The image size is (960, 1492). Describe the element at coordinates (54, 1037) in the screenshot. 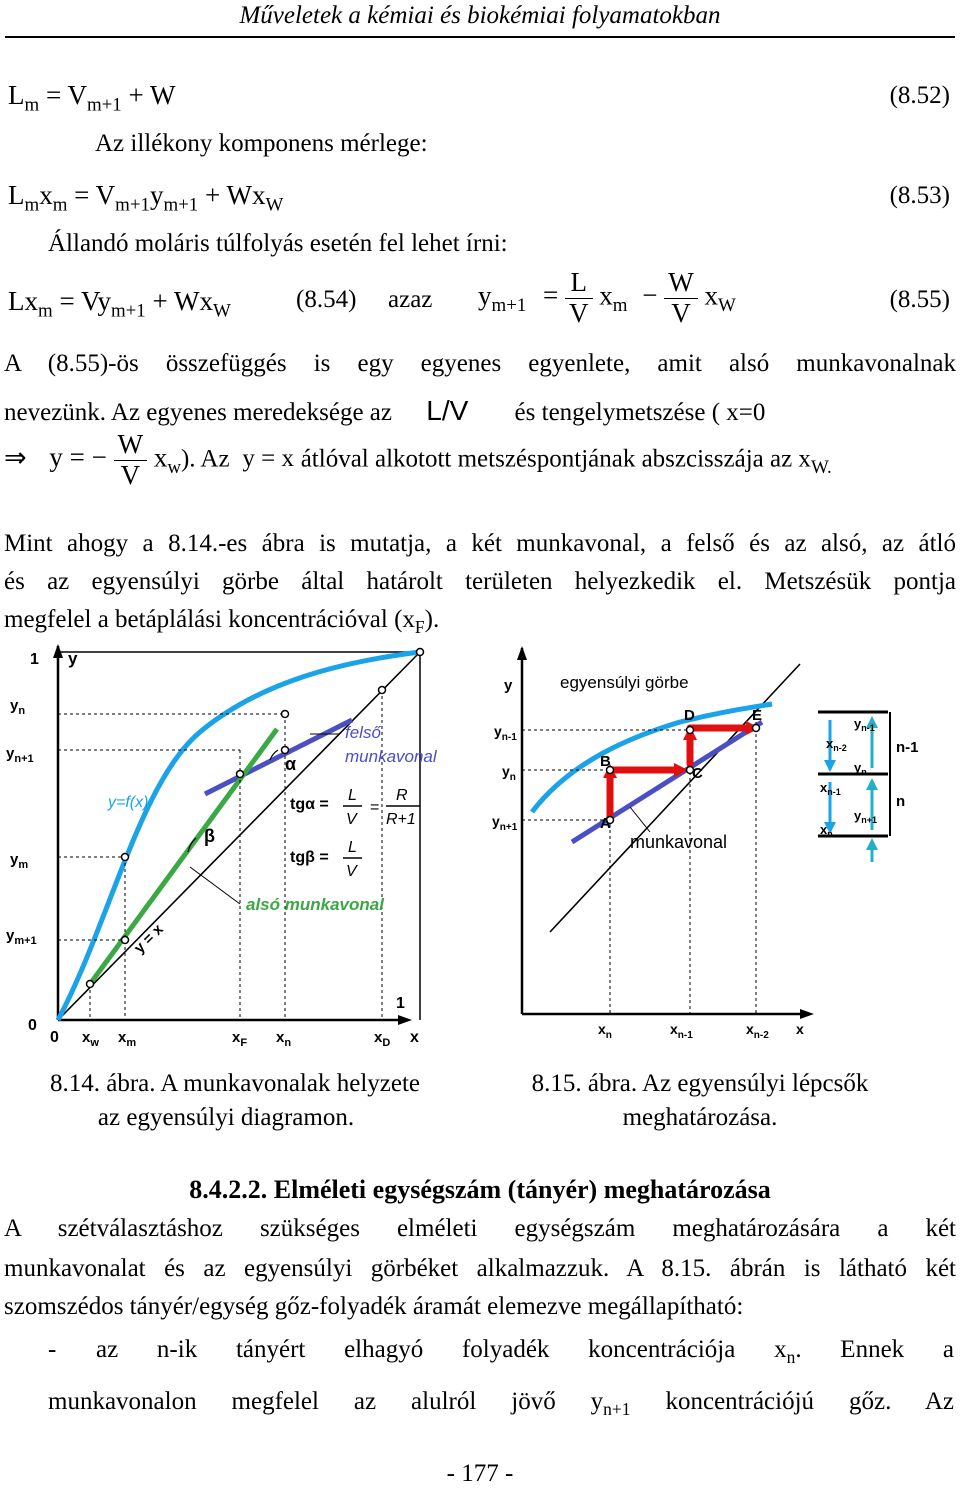

I see `fig14-origin: 0` at that location.